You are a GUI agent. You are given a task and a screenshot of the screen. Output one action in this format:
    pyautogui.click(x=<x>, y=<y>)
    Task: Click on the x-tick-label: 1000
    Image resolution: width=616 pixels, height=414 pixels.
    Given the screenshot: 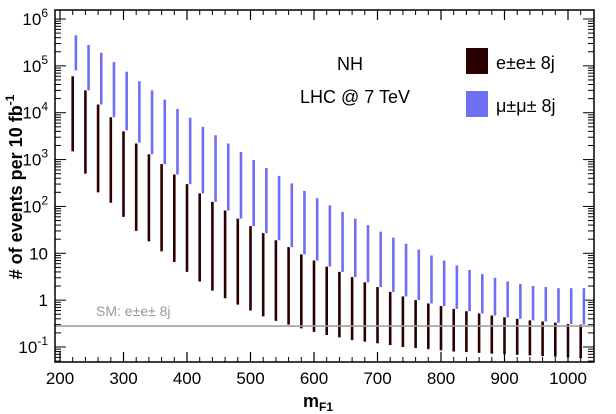 What is the action you would take?
    pyautogui.click(x=568, y=378)
    